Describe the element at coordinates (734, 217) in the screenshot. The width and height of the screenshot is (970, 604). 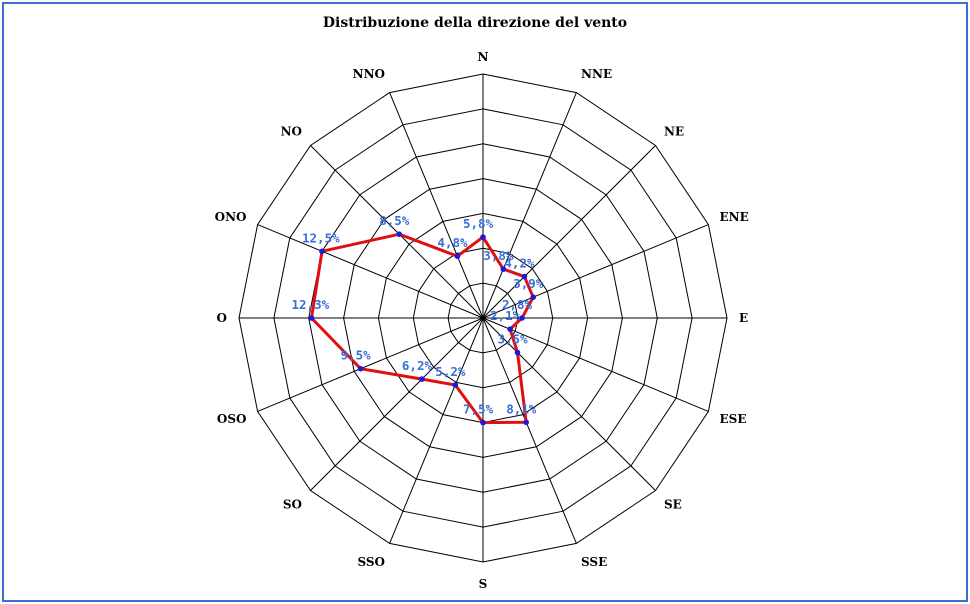
I see `direction-label-ene: ENE` at that location.